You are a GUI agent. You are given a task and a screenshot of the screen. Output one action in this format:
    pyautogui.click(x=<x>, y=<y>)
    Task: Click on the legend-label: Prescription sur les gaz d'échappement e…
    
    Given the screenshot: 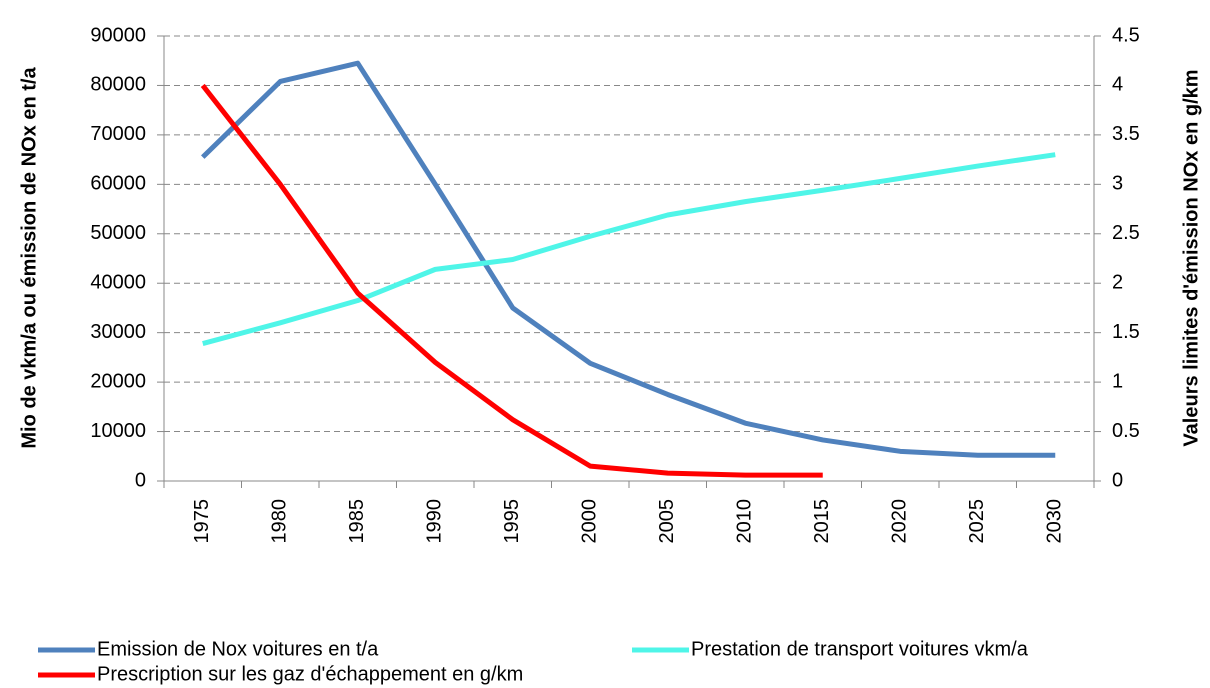 What is the action you would take?
    pyautogui.click(x=310, y=674)
    